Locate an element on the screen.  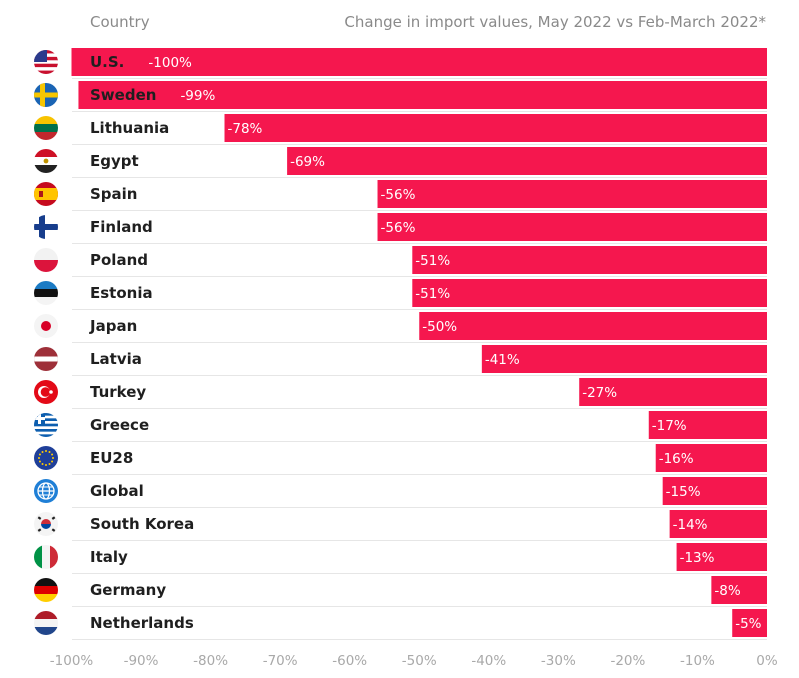
japan-flag-icon is located at coordinates (46, 326).